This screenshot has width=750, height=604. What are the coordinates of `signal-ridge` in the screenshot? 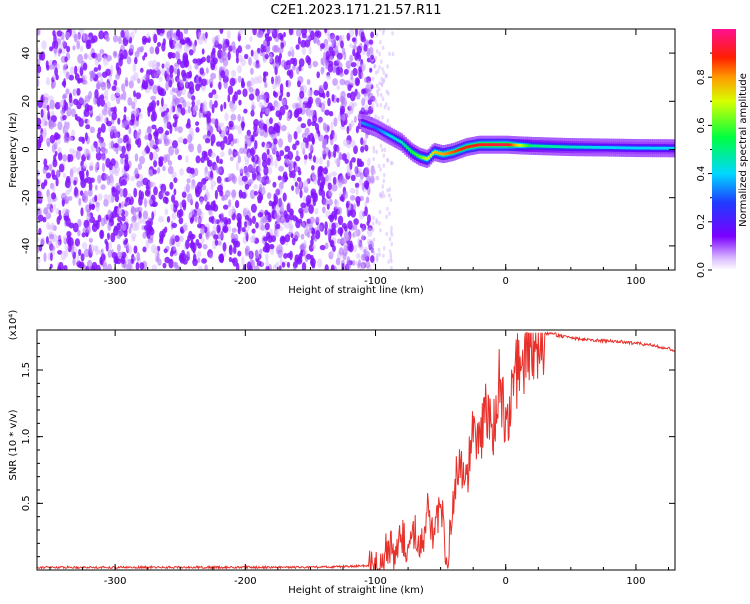 It's located at (518, 141).